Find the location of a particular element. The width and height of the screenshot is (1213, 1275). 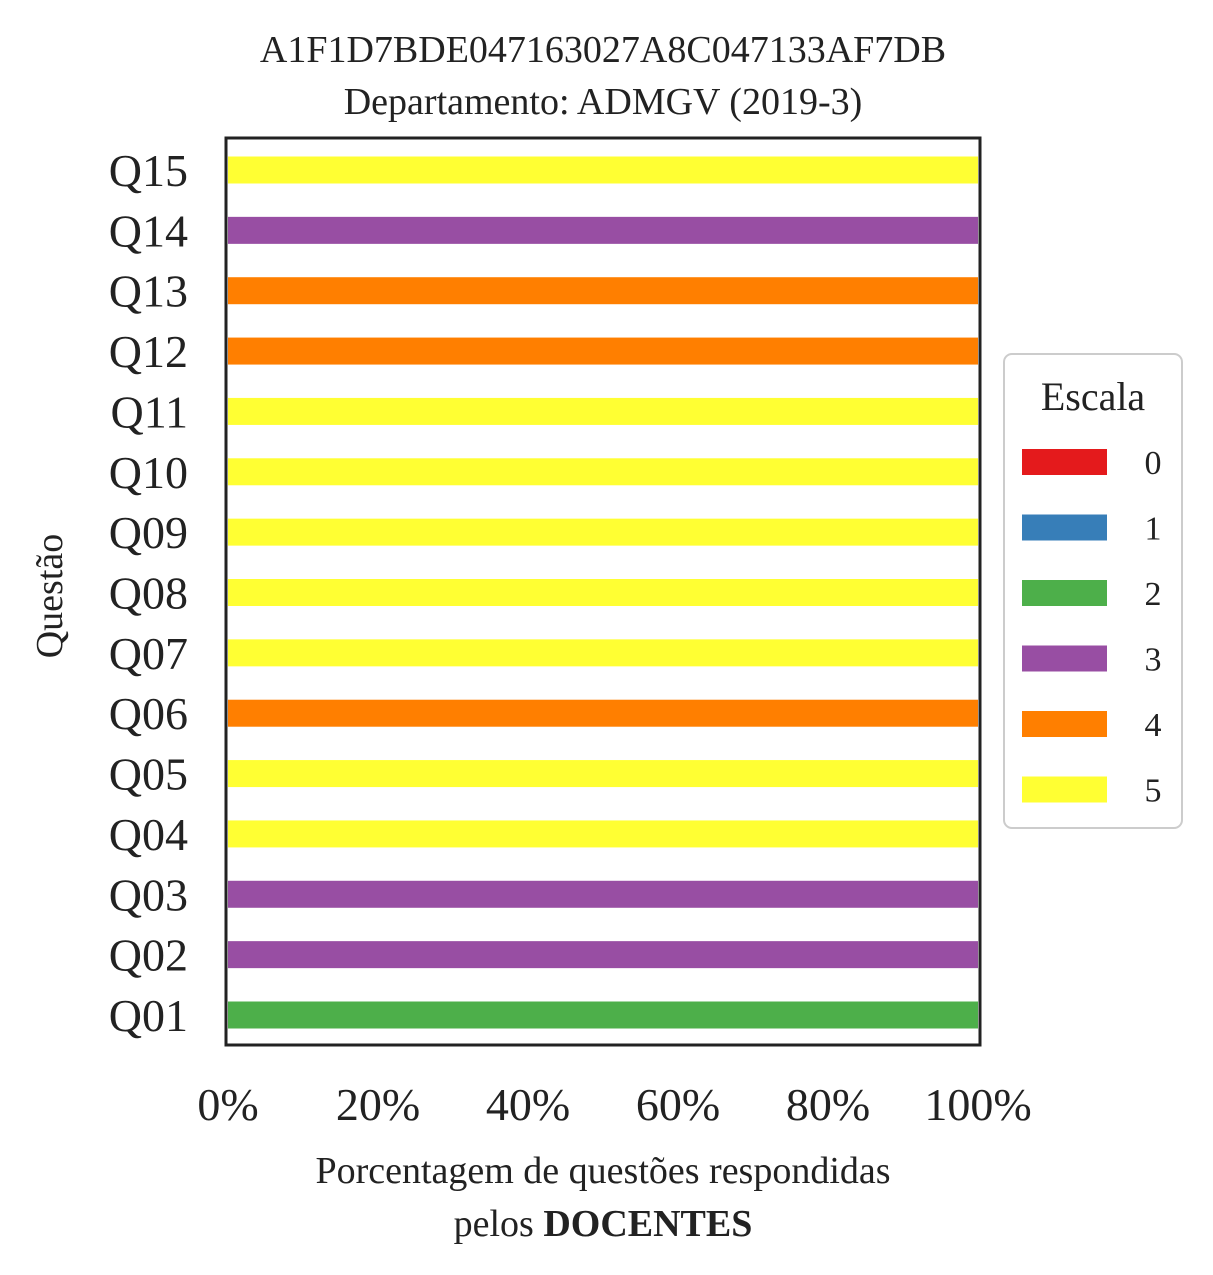

y-tick-label-q03: Q03 is located at coordinates (148, 894).